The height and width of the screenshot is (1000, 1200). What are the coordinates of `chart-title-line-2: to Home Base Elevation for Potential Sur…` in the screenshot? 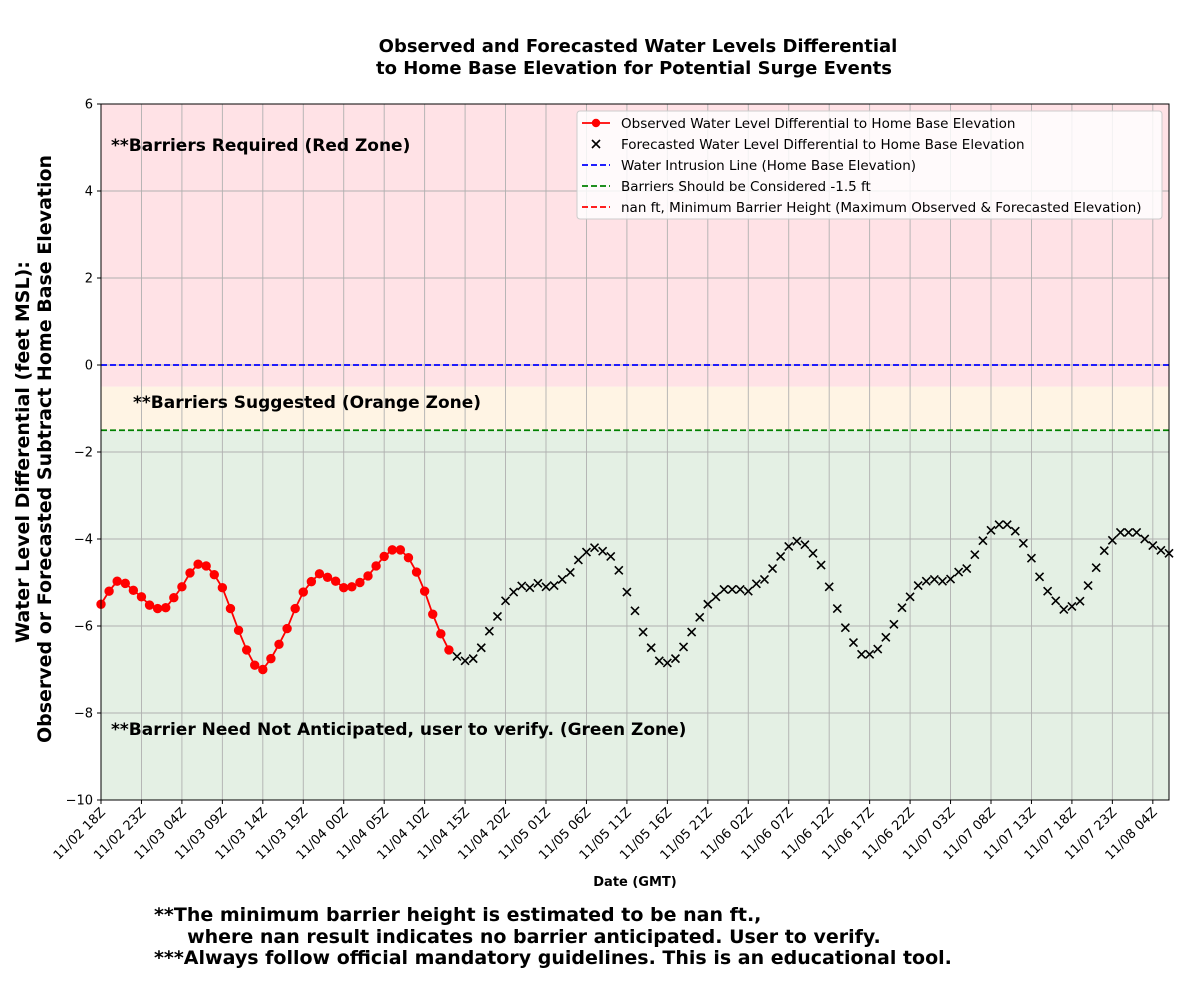 It's located at (634, 68).